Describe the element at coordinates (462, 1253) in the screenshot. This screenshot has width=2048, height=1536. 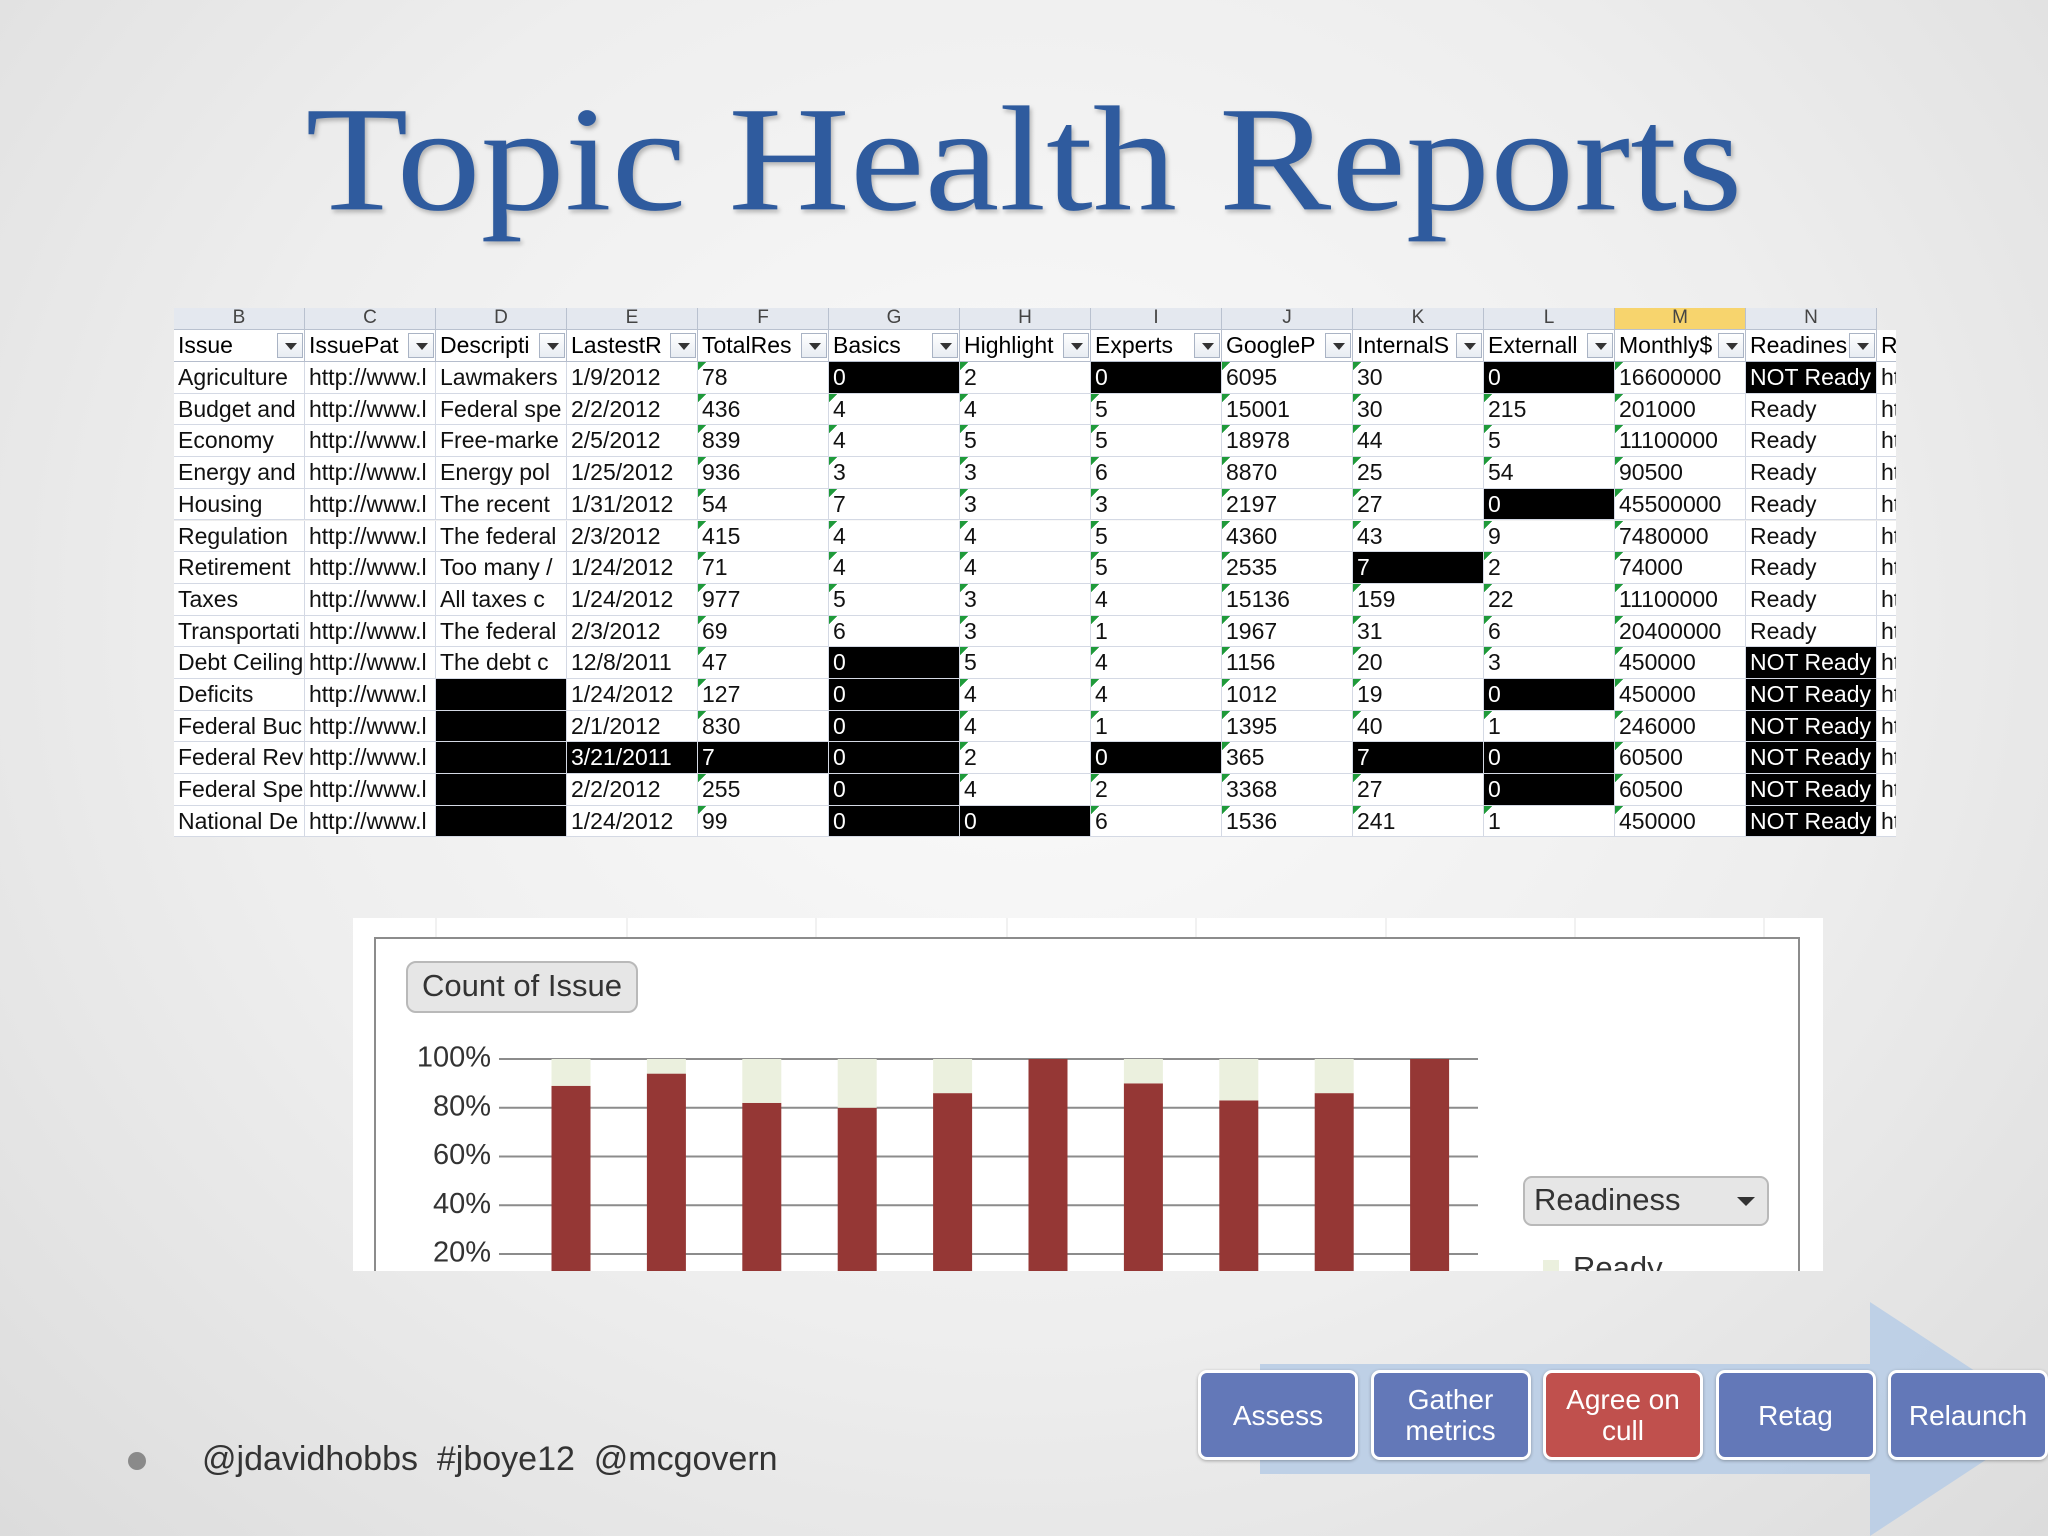
I see `y-tick-label: 20%` at that location.